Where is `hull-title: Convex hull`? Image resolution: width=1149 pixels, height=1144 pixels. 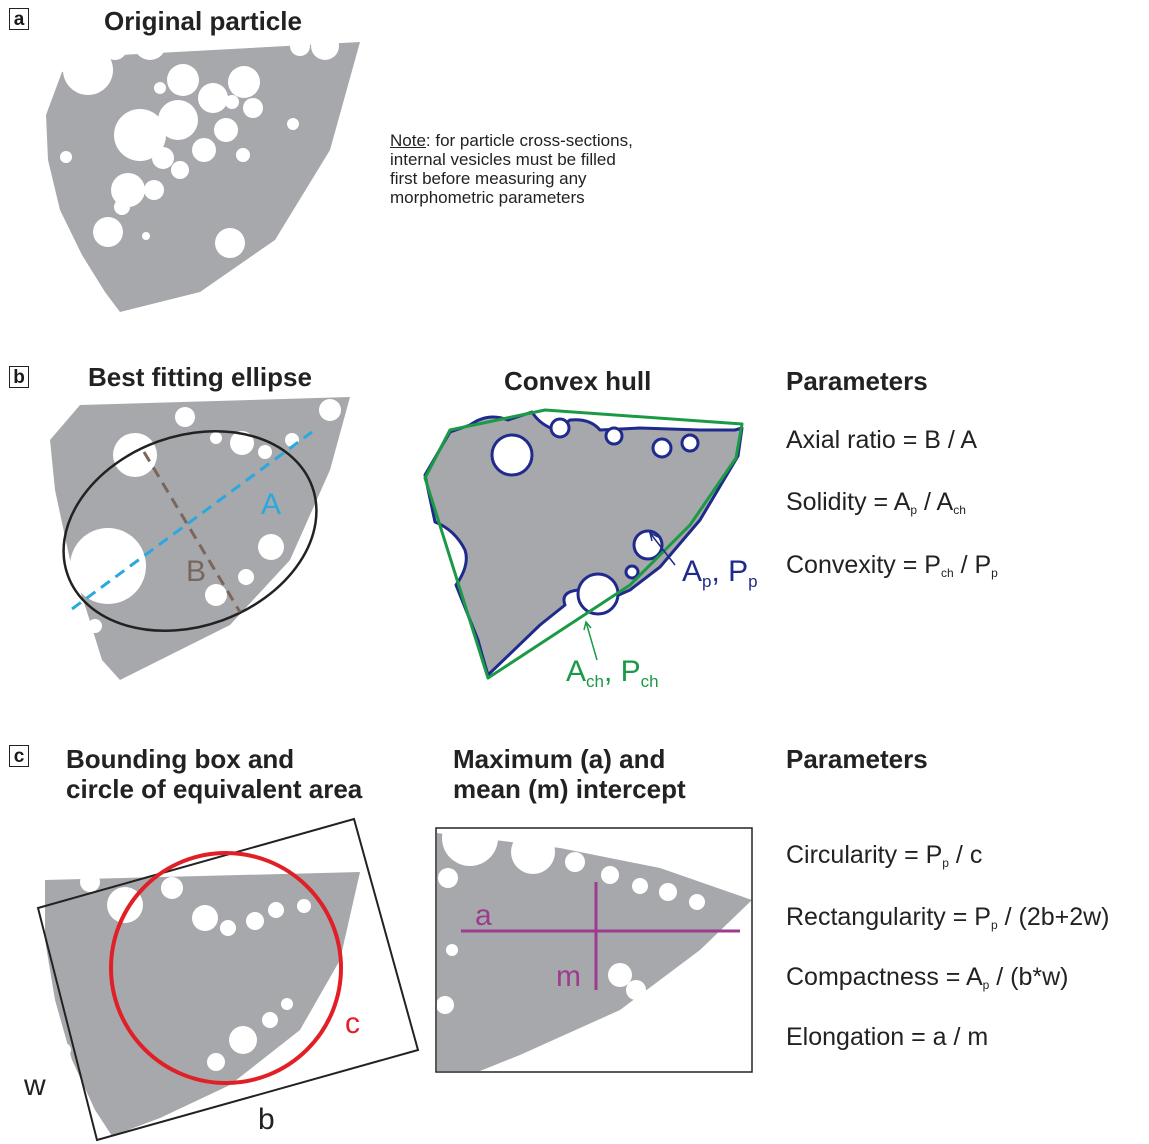
hull-title: Convex hull is located at coordinates (578, 381).